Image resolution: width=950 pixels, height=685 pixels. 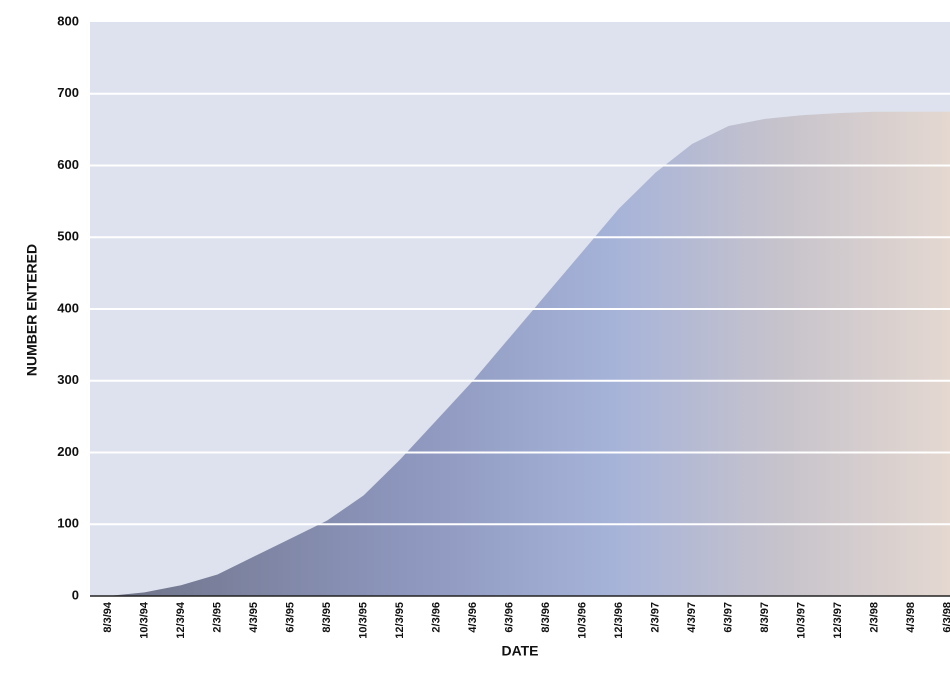 What do you see at coordinates (728, 617) in the screenshot?
I see `x-tick-label: 6/3/97` at bounding box center [728, 617].